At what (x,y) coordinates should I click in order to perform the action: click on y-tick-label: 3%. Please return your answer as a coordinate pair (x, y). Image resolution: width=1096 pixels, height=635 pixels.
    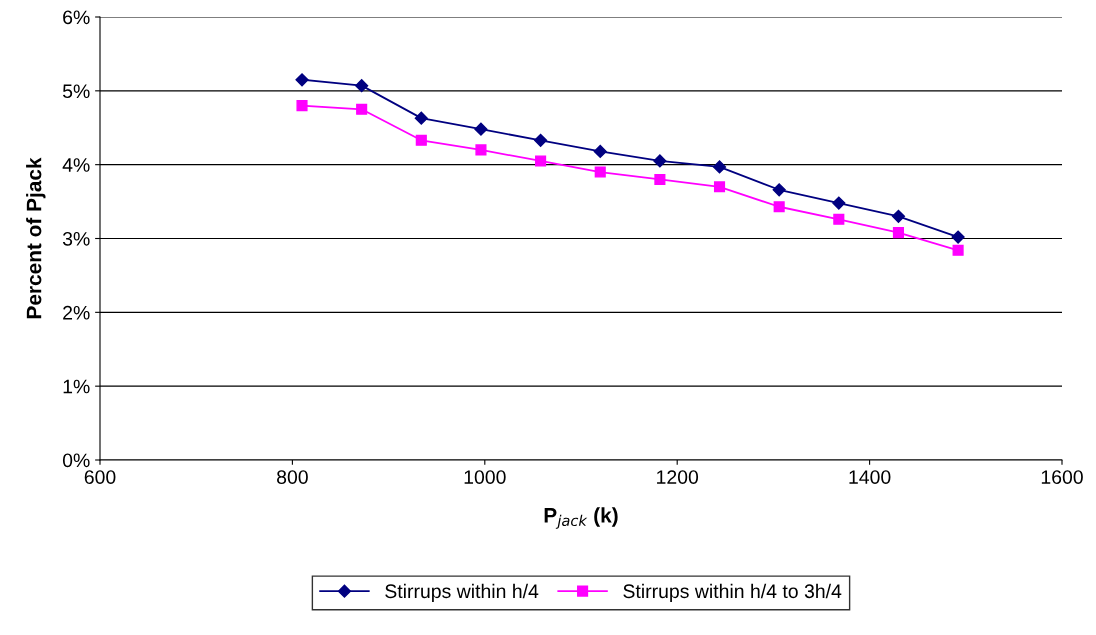
    Looking at the image, I should click on (76, 238).